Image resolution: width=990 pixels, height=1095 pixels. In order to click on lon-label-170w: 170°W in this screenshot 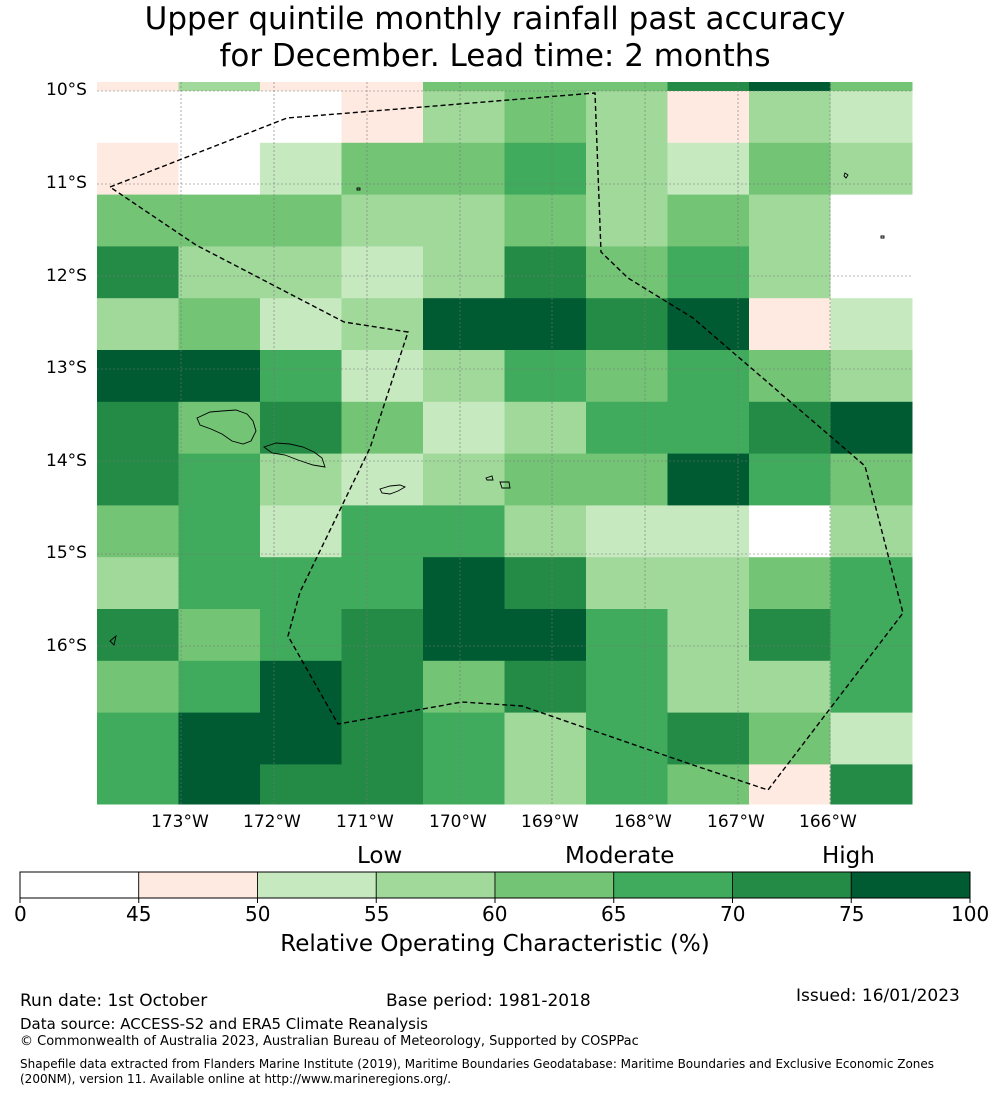, I will do `click(458, 822)`.